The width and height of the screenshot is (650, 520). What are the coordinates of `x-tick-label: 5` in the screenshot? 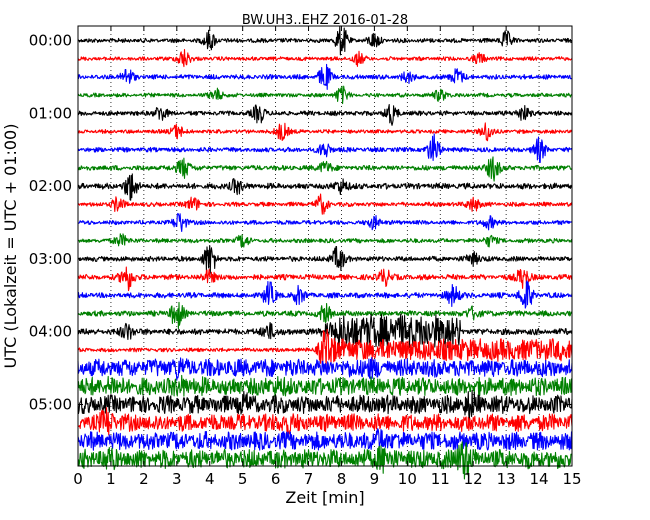 It's located at (243, 479).